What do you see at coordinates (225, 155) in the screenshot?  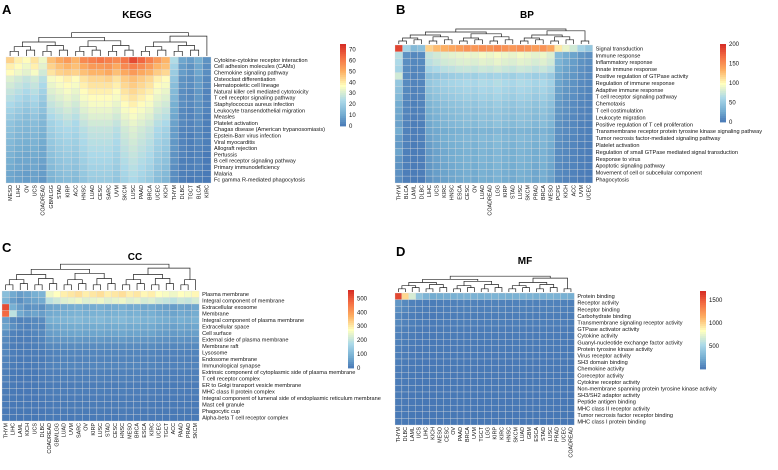 I see `row-label: Pertussis` at bounding box center [225, 155].